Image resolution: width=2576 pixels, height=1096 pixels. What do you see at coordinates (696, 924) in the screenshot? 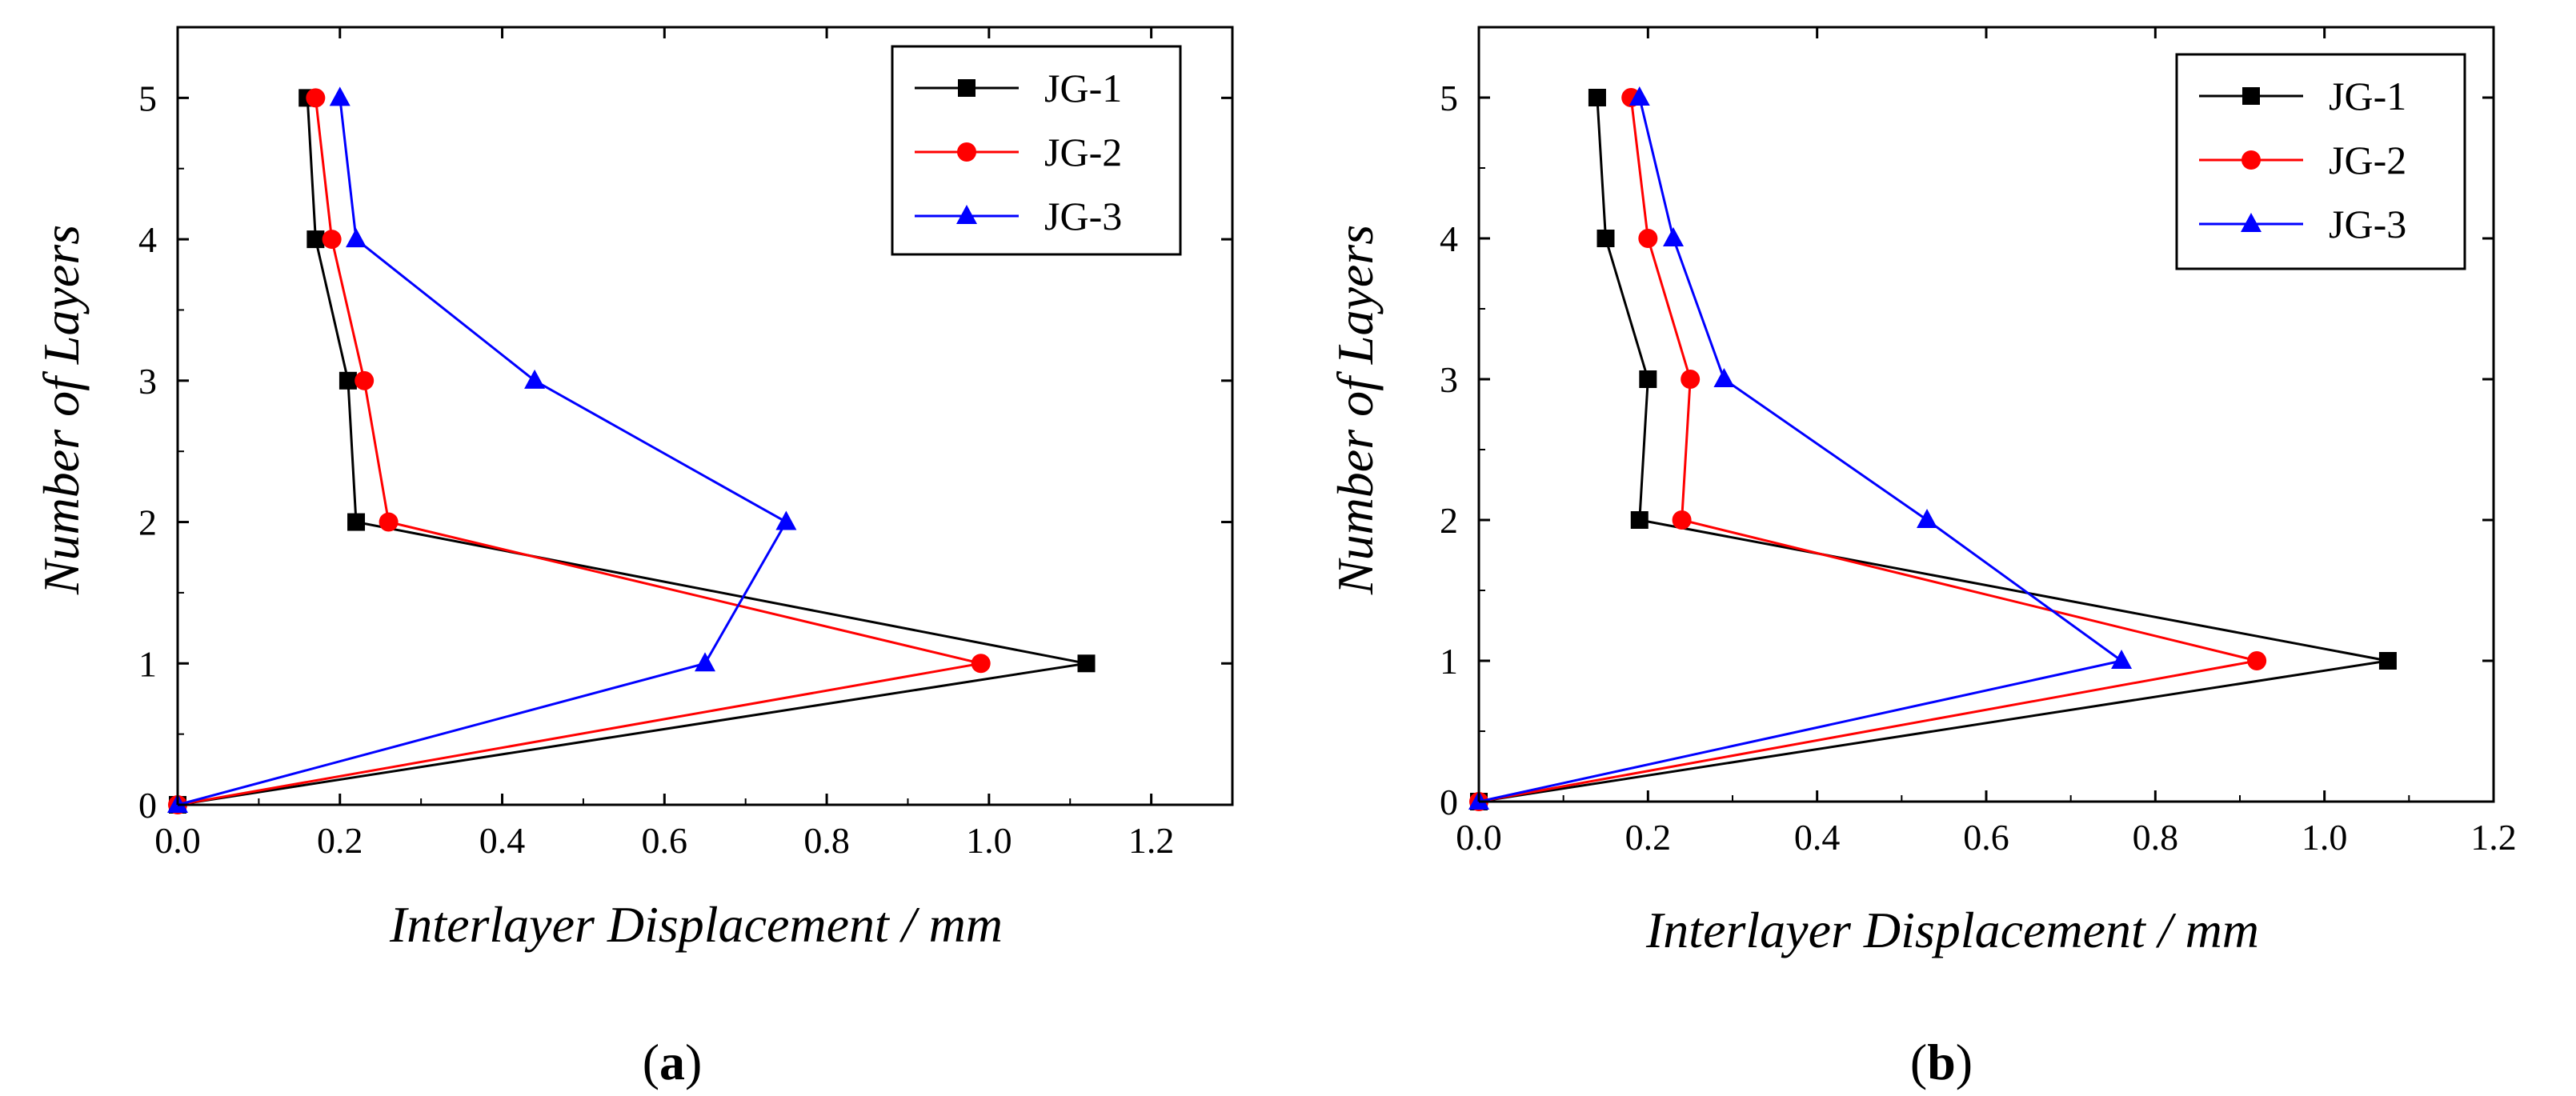
I see `chart-a-x-axis-label: Interlayer Displacement / mm` at bounding box center [696, 924].